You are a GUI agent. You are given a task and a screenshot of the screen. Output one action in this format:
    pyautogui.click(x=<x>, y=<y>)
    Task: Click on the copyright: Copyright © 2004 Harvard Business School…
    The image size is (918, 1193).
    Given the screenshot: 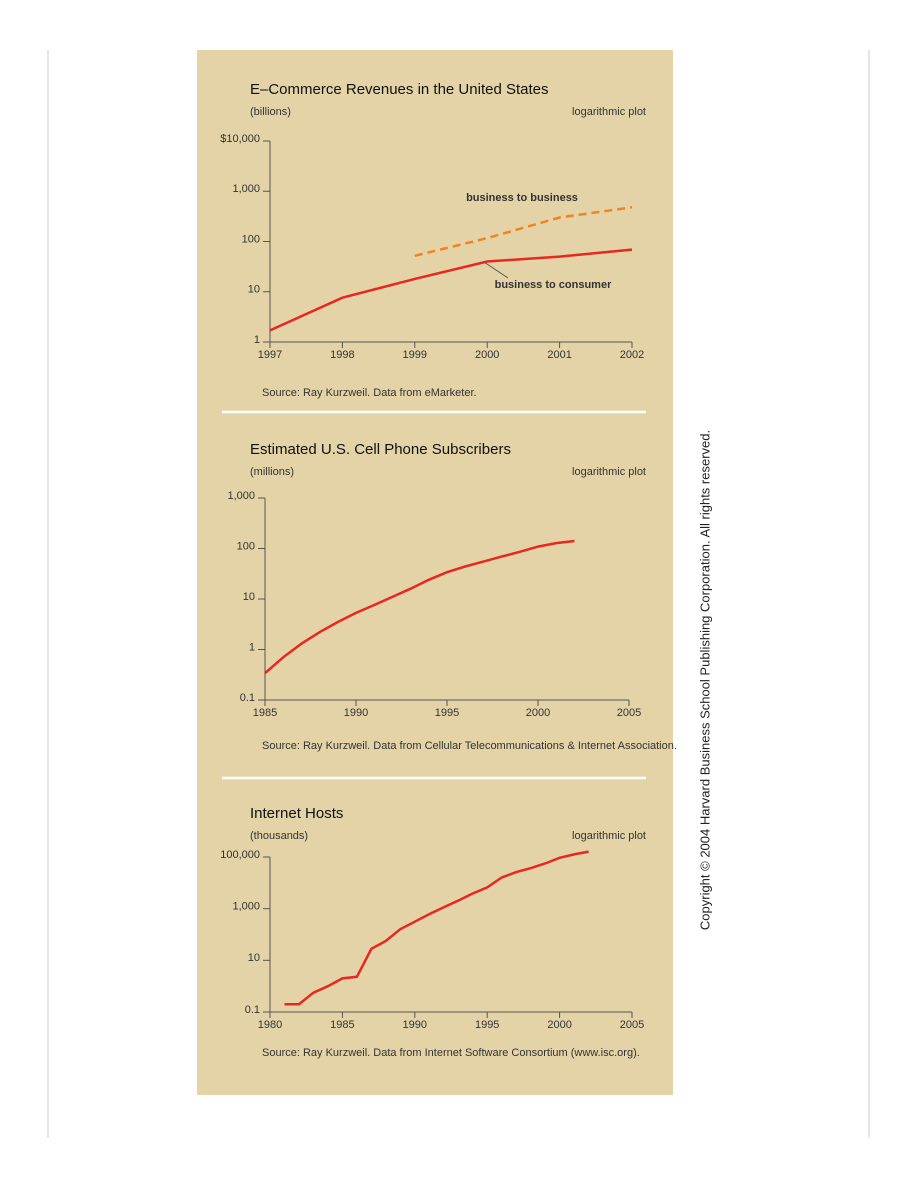 What is the action you would take?
    pyautogui.click(x=704, y=680)
    